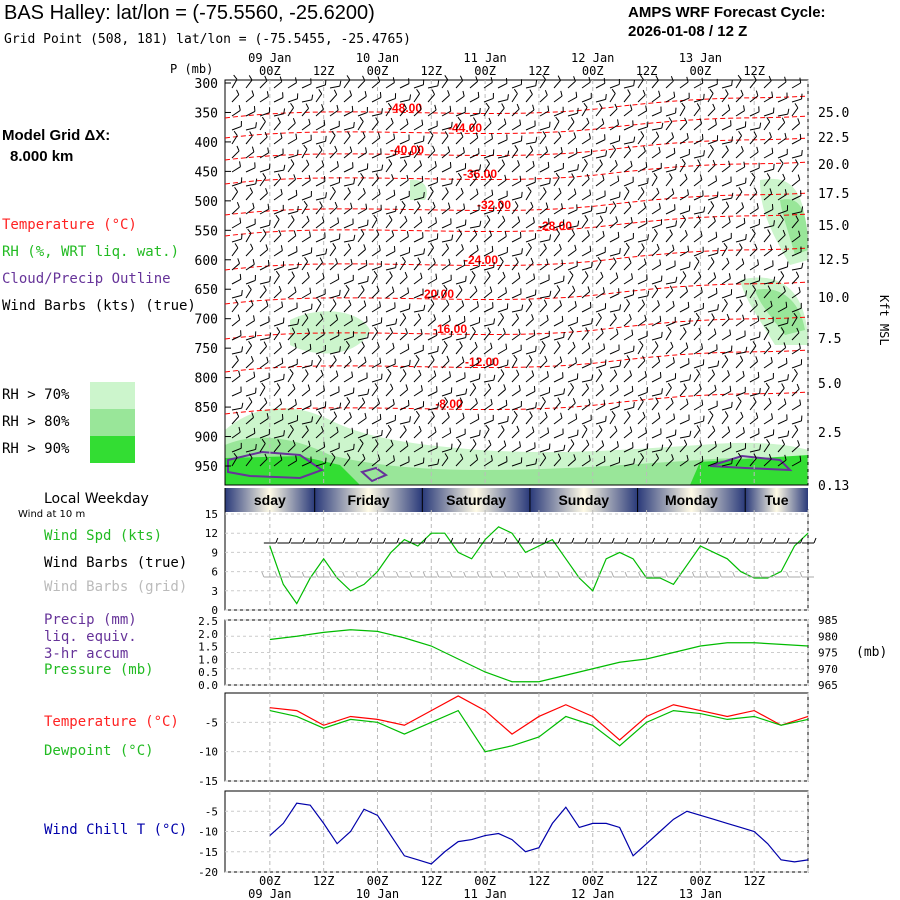 This screenshot has height=900, width=900. Describe the element at coordinates (206, 349) in the screenshot. I see `pressure-tick-label: 750` at that location.